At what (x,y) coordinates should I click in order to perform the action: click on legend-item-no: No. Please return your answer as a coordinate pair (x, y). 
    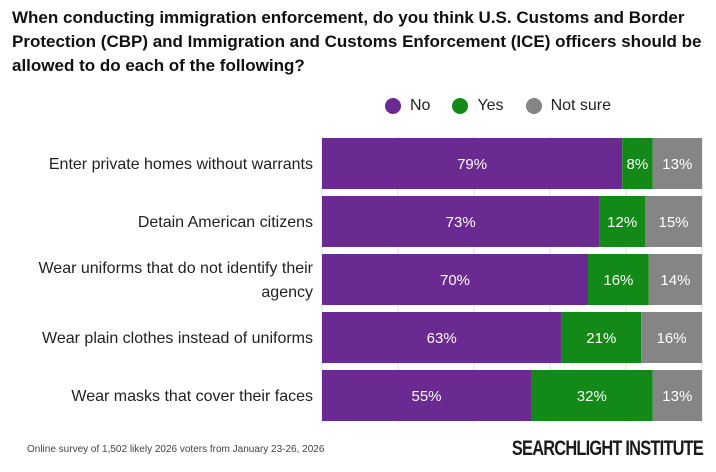
    Looking at the image, I should click on (407, 106).